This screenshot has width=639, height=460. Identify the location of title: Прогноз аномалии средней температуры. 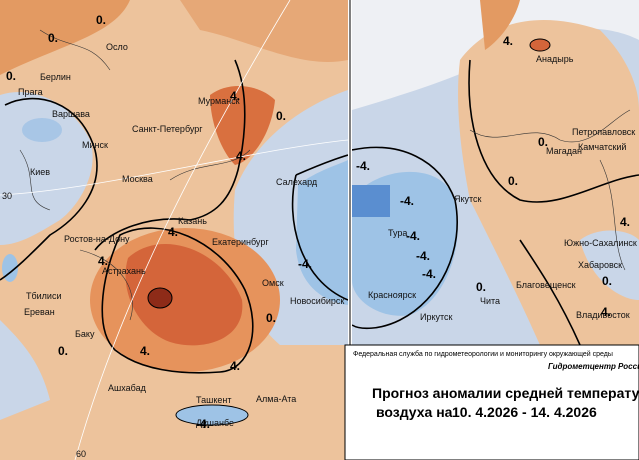
(505, 393).